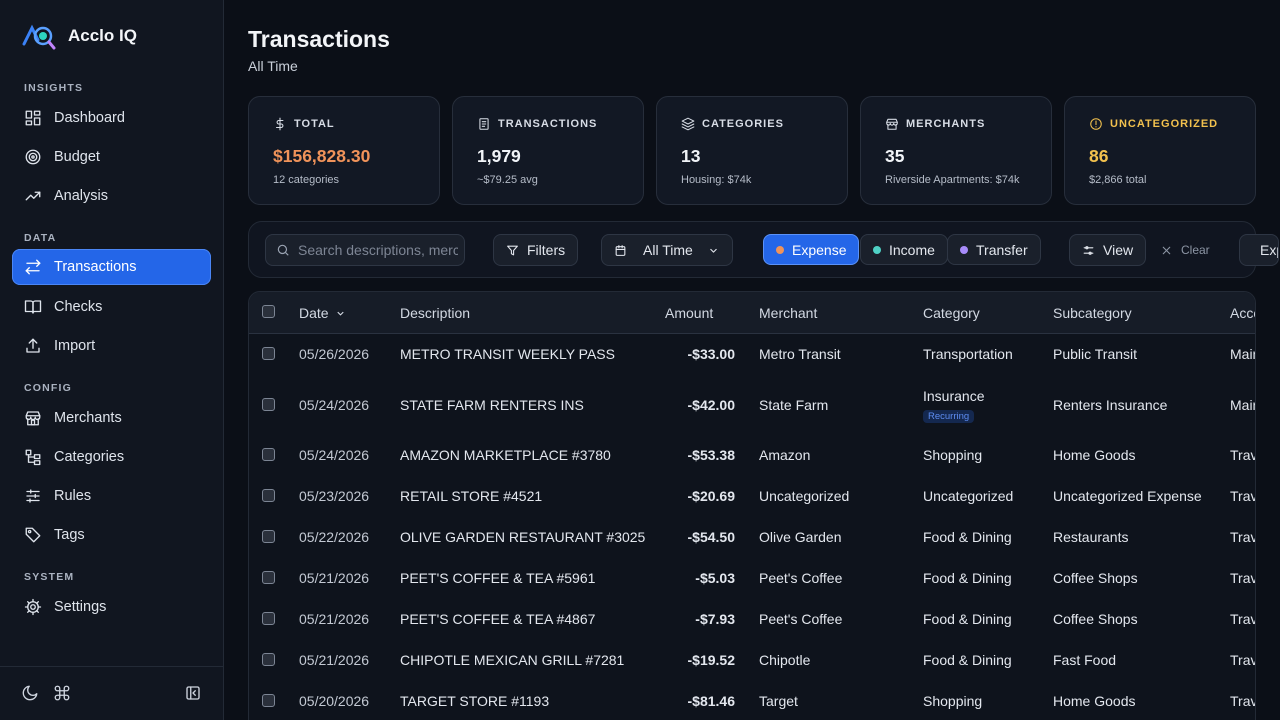 The height and width of the screenshot is (720, 1280). I want to click on column-header-account: Account, so click(1242, 313).